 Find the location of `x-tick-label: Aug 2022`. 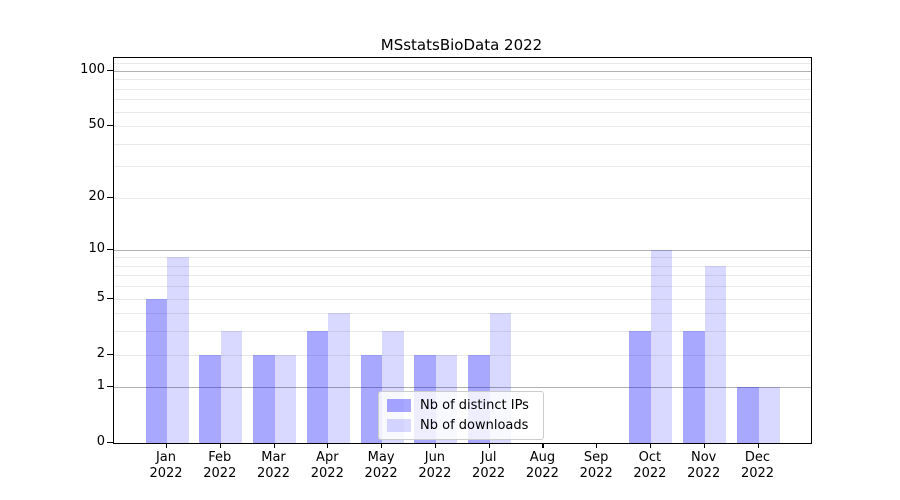

x-tick-label: Aug 2022 is located at coordinates (542, 465).